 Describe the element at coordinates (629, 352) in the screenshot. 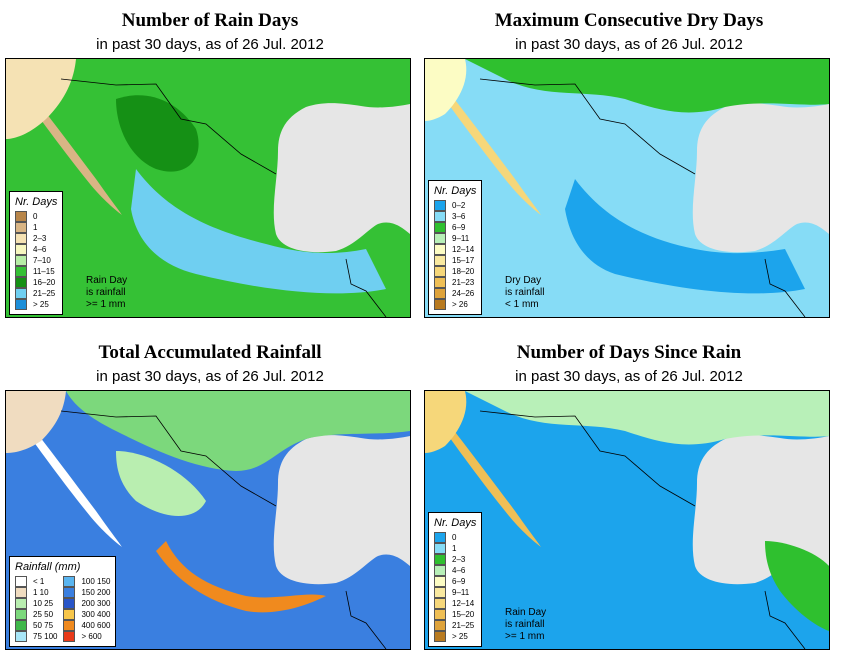

I see `panel-title: Number of Days Since Rain` at that location.